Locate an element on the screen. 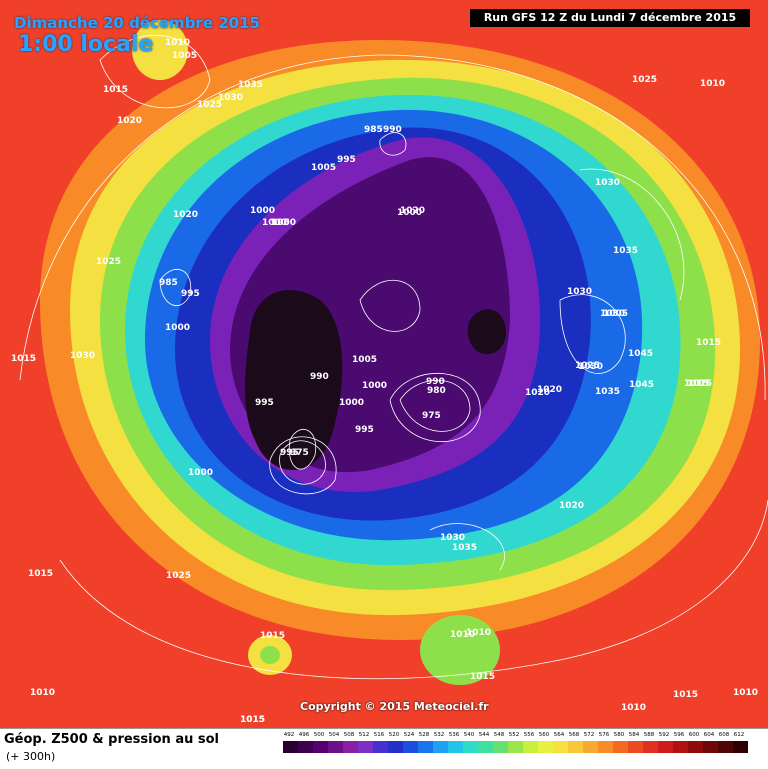 The height and width of the screenshot is (769, 768). legend-tick-label: 532 is located at coordinates (439, 735).